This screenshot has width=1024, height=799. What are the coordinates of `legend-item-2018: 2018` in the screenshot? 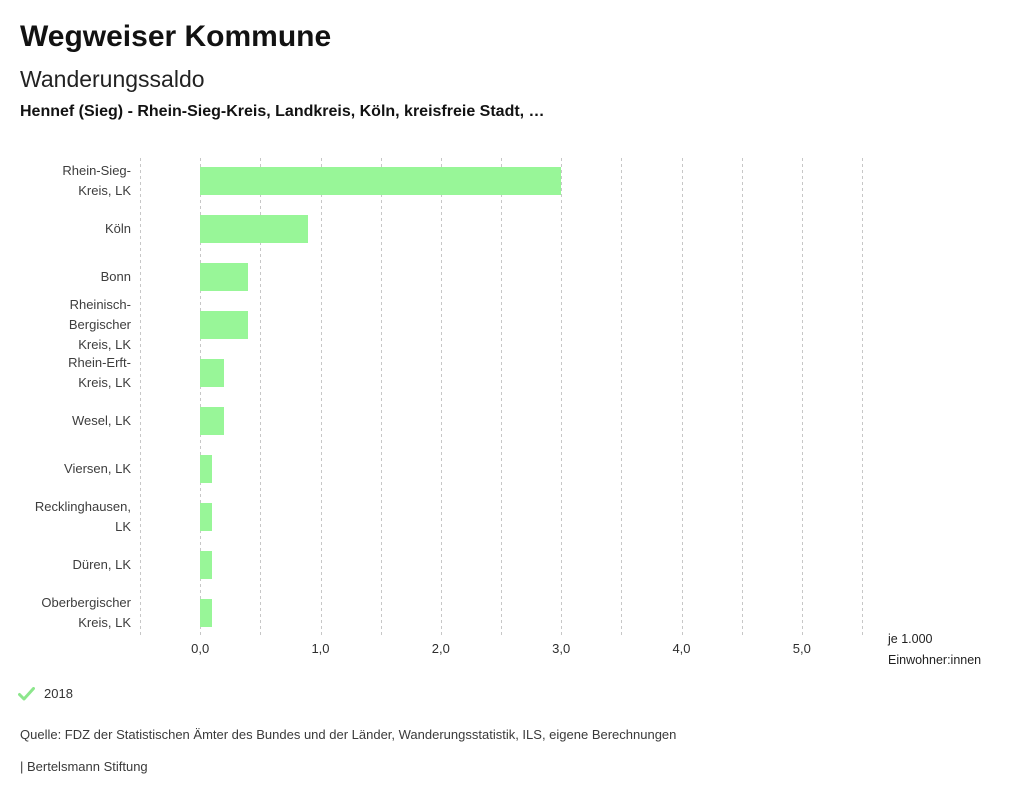 It's located at (45, 693).